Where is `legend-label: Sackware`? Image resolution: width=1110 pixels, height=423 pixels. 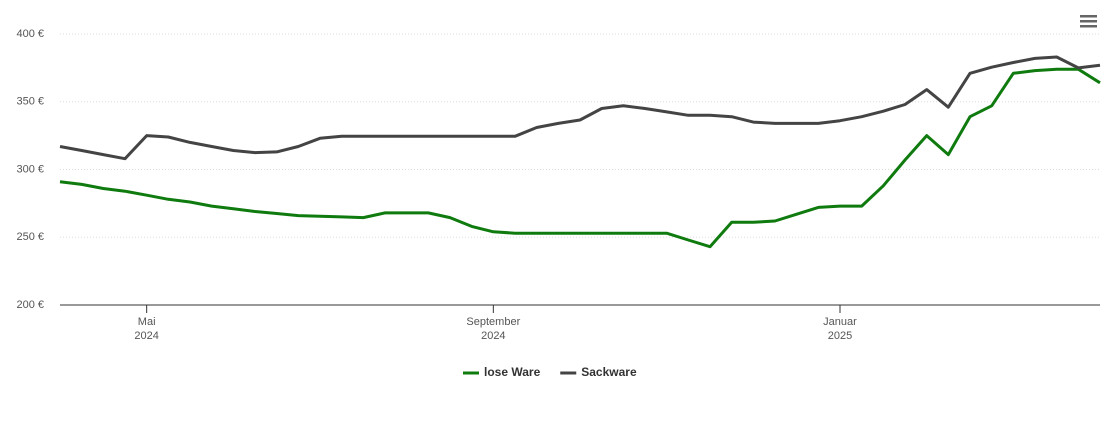
legend-label: Sackware is located at coordinates (609, 372).